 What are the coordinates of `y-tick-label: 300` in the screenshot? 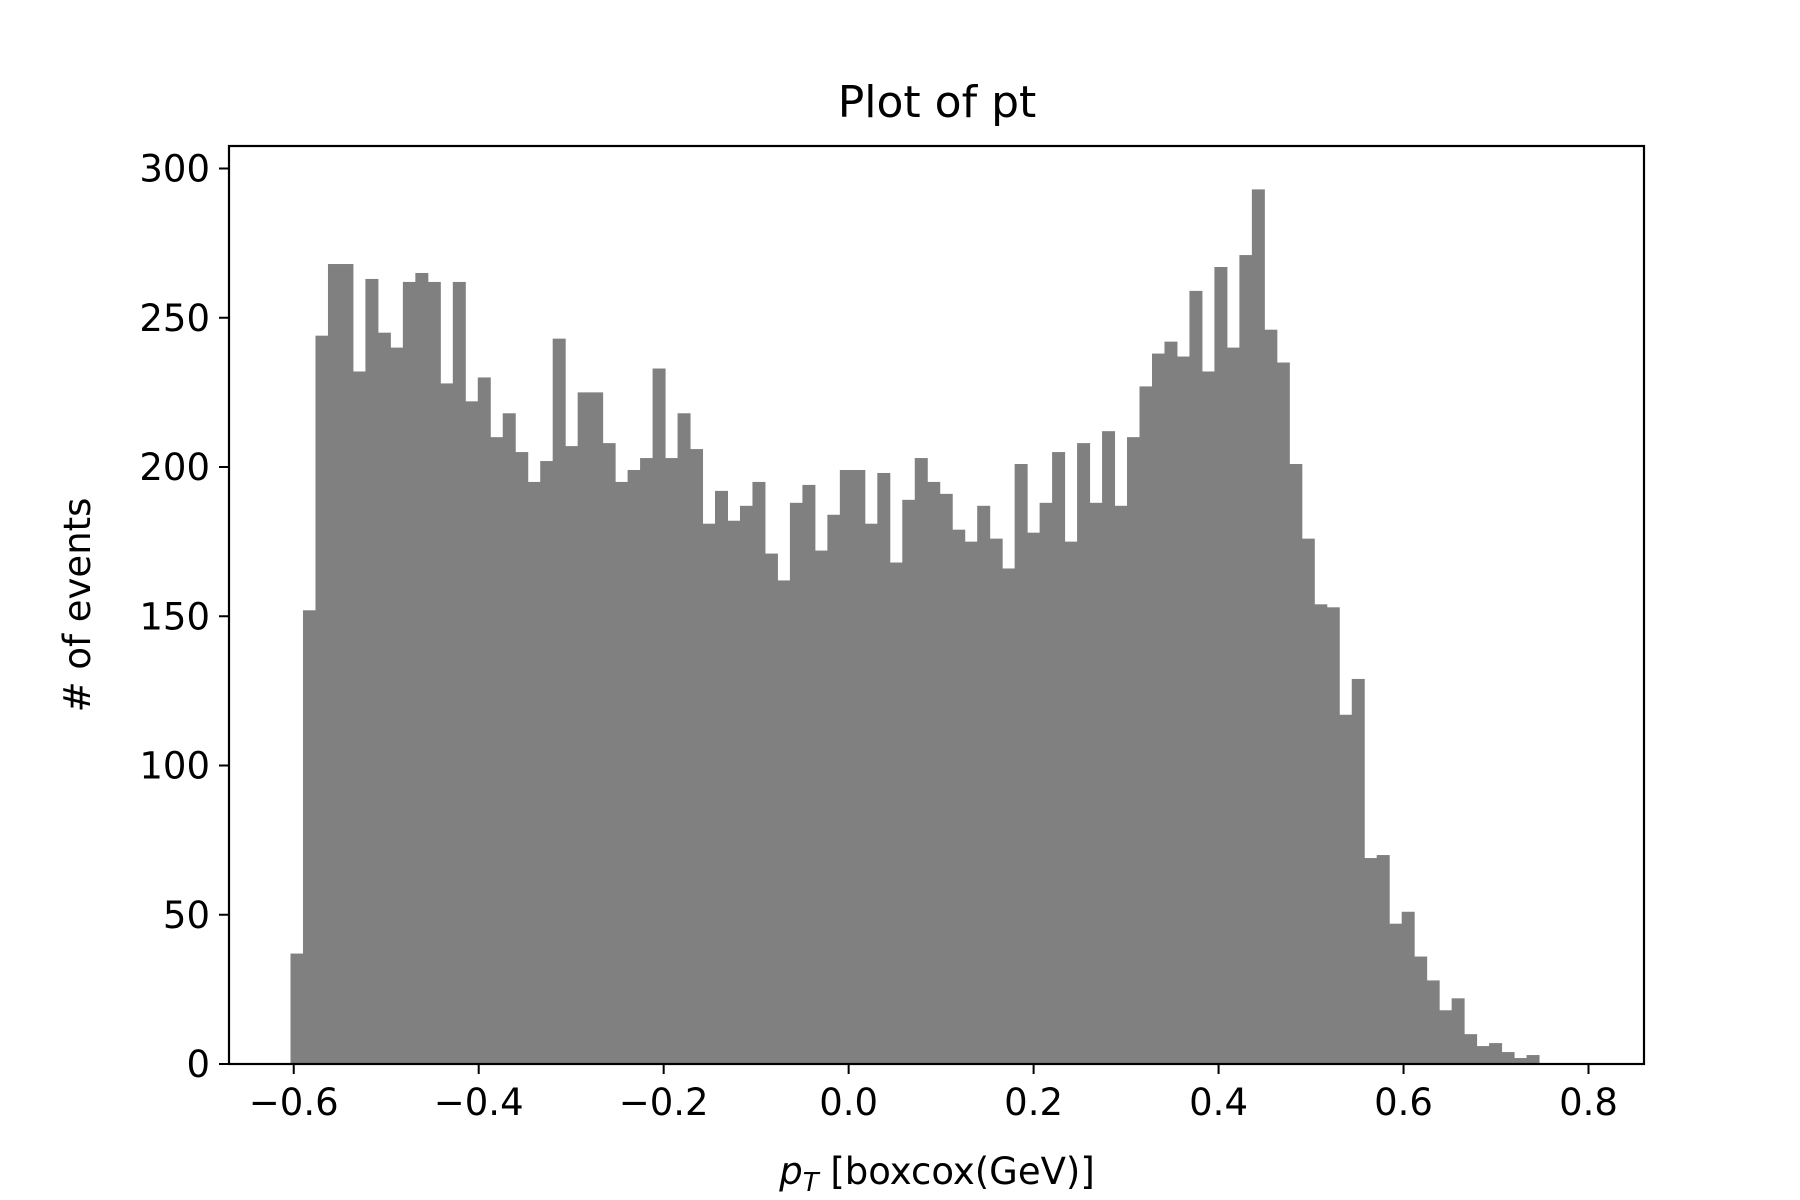 It's located at (174, 169).